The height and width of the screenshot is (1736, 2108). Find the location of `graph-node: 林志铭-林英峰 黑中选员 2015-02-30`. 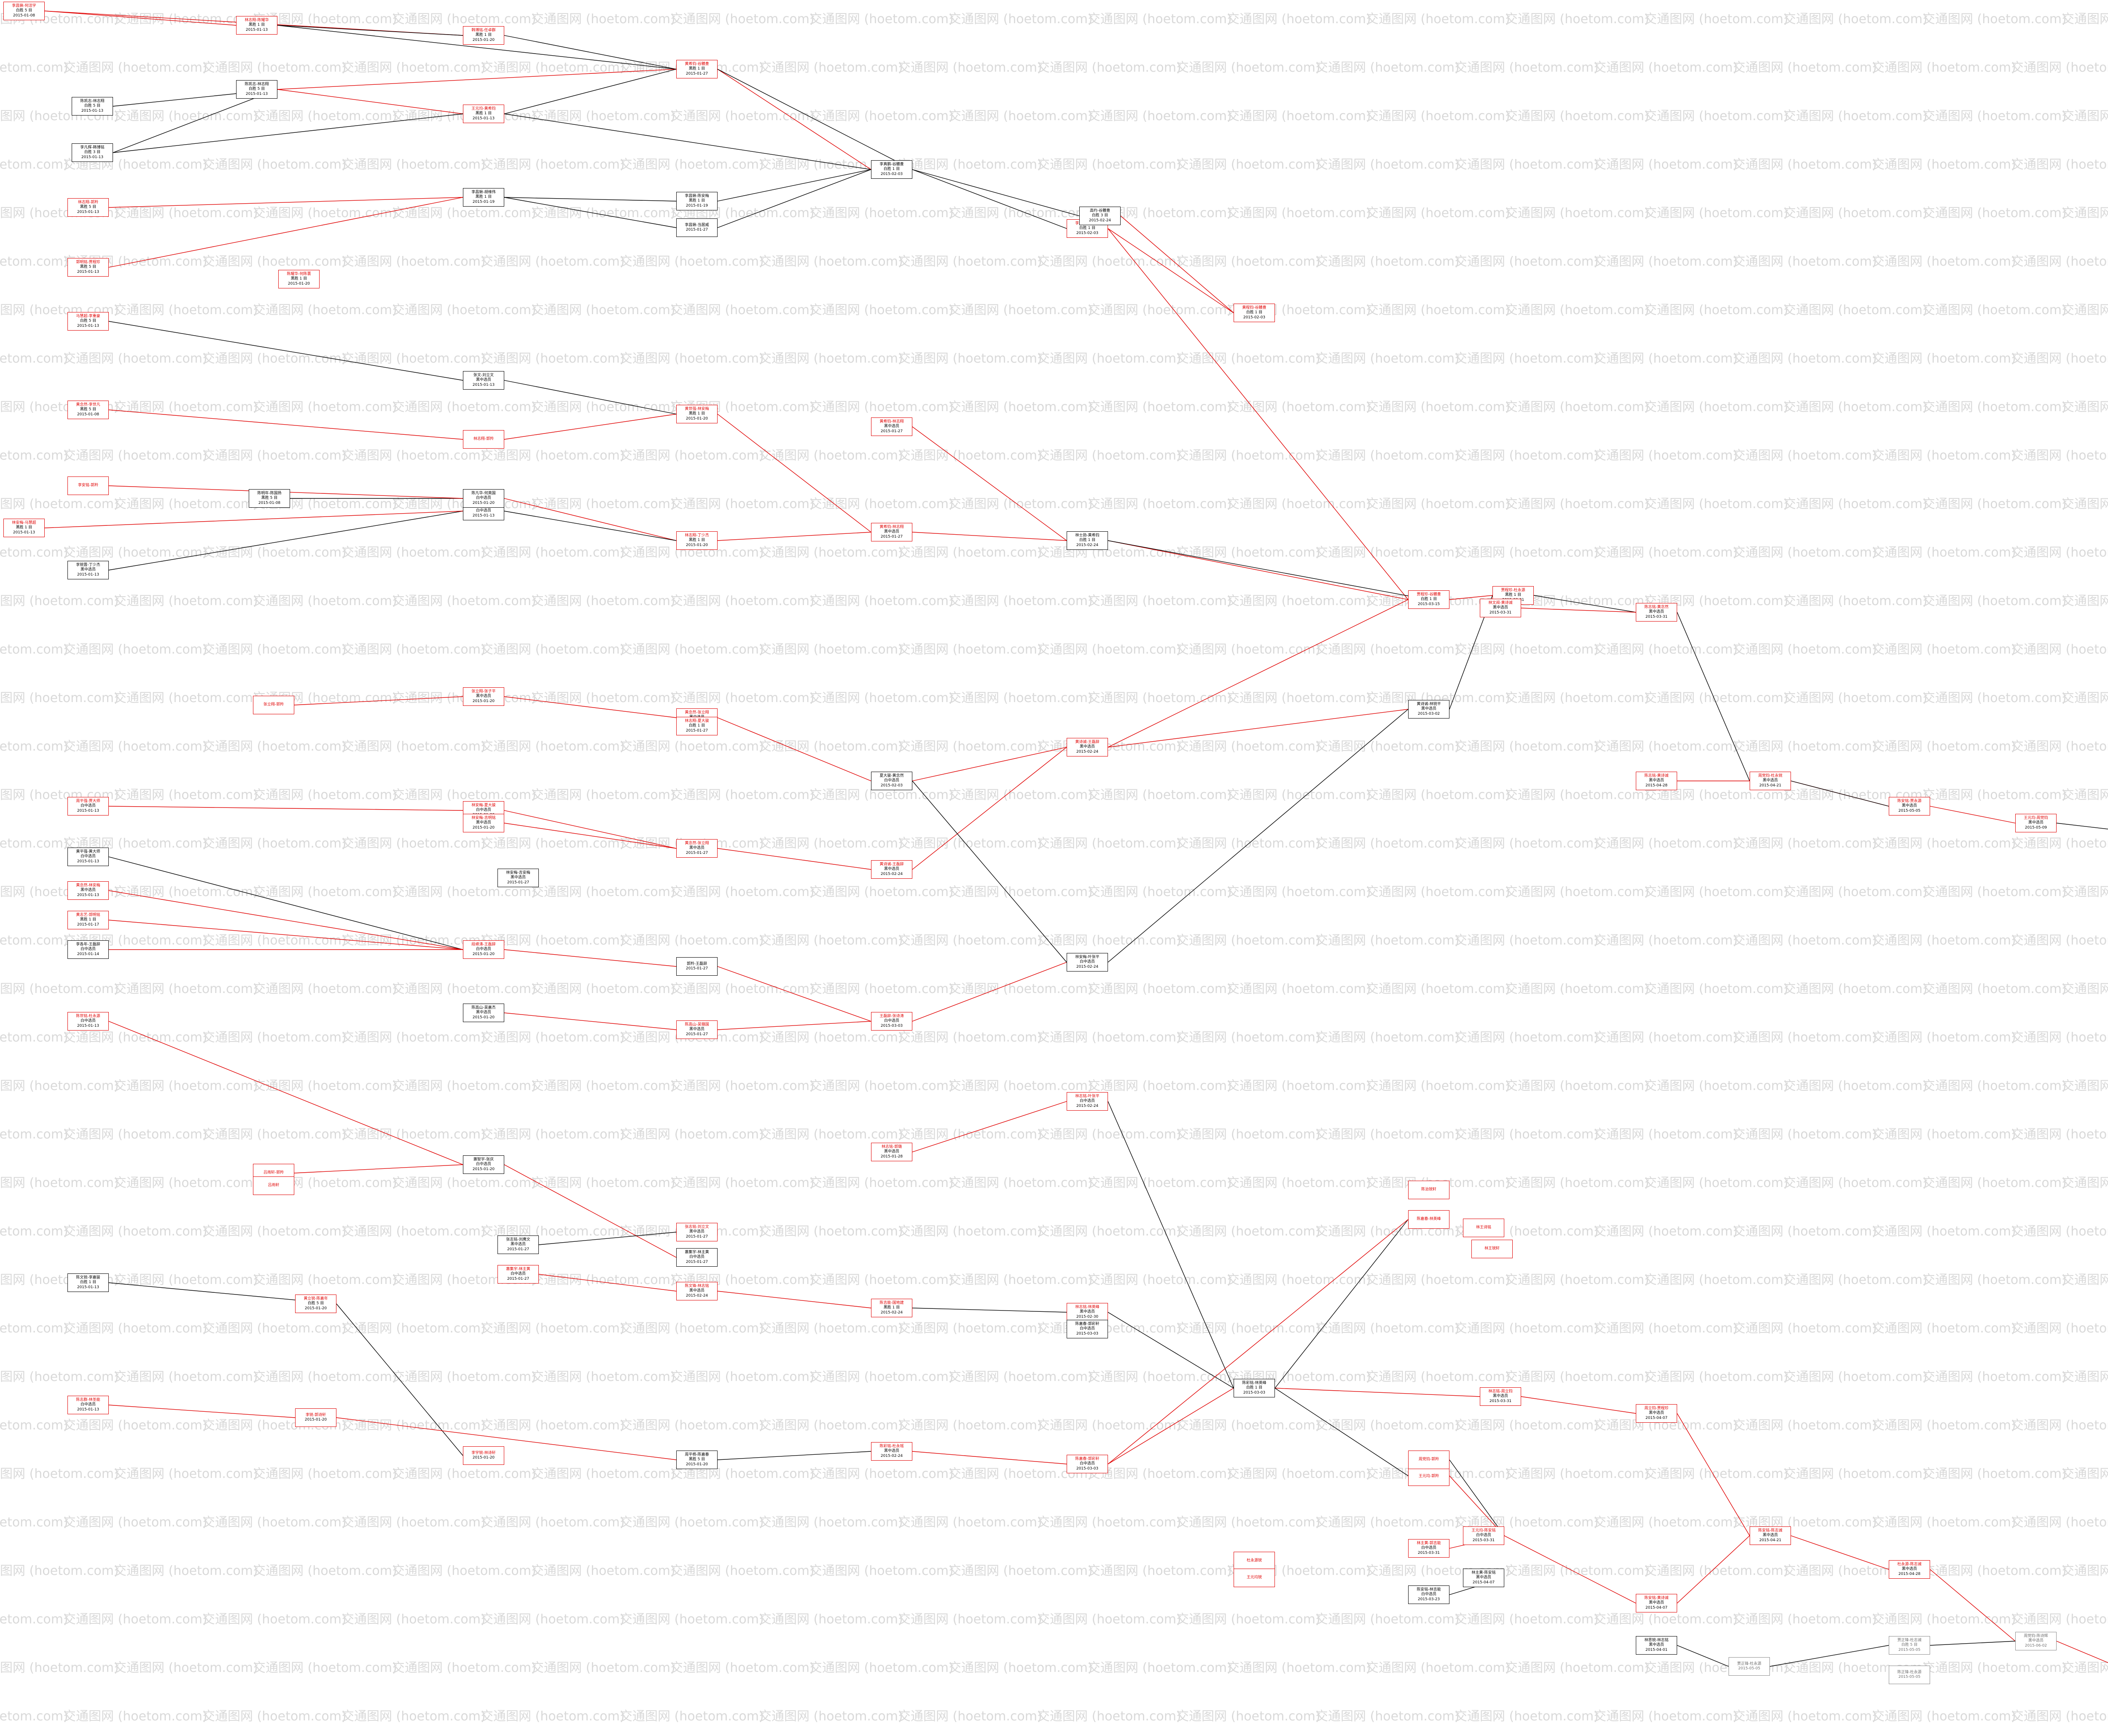

graph-node: 林志铭-林英峰 黑中选员 2015-02-30 is located at coordinates (1087, 1312).